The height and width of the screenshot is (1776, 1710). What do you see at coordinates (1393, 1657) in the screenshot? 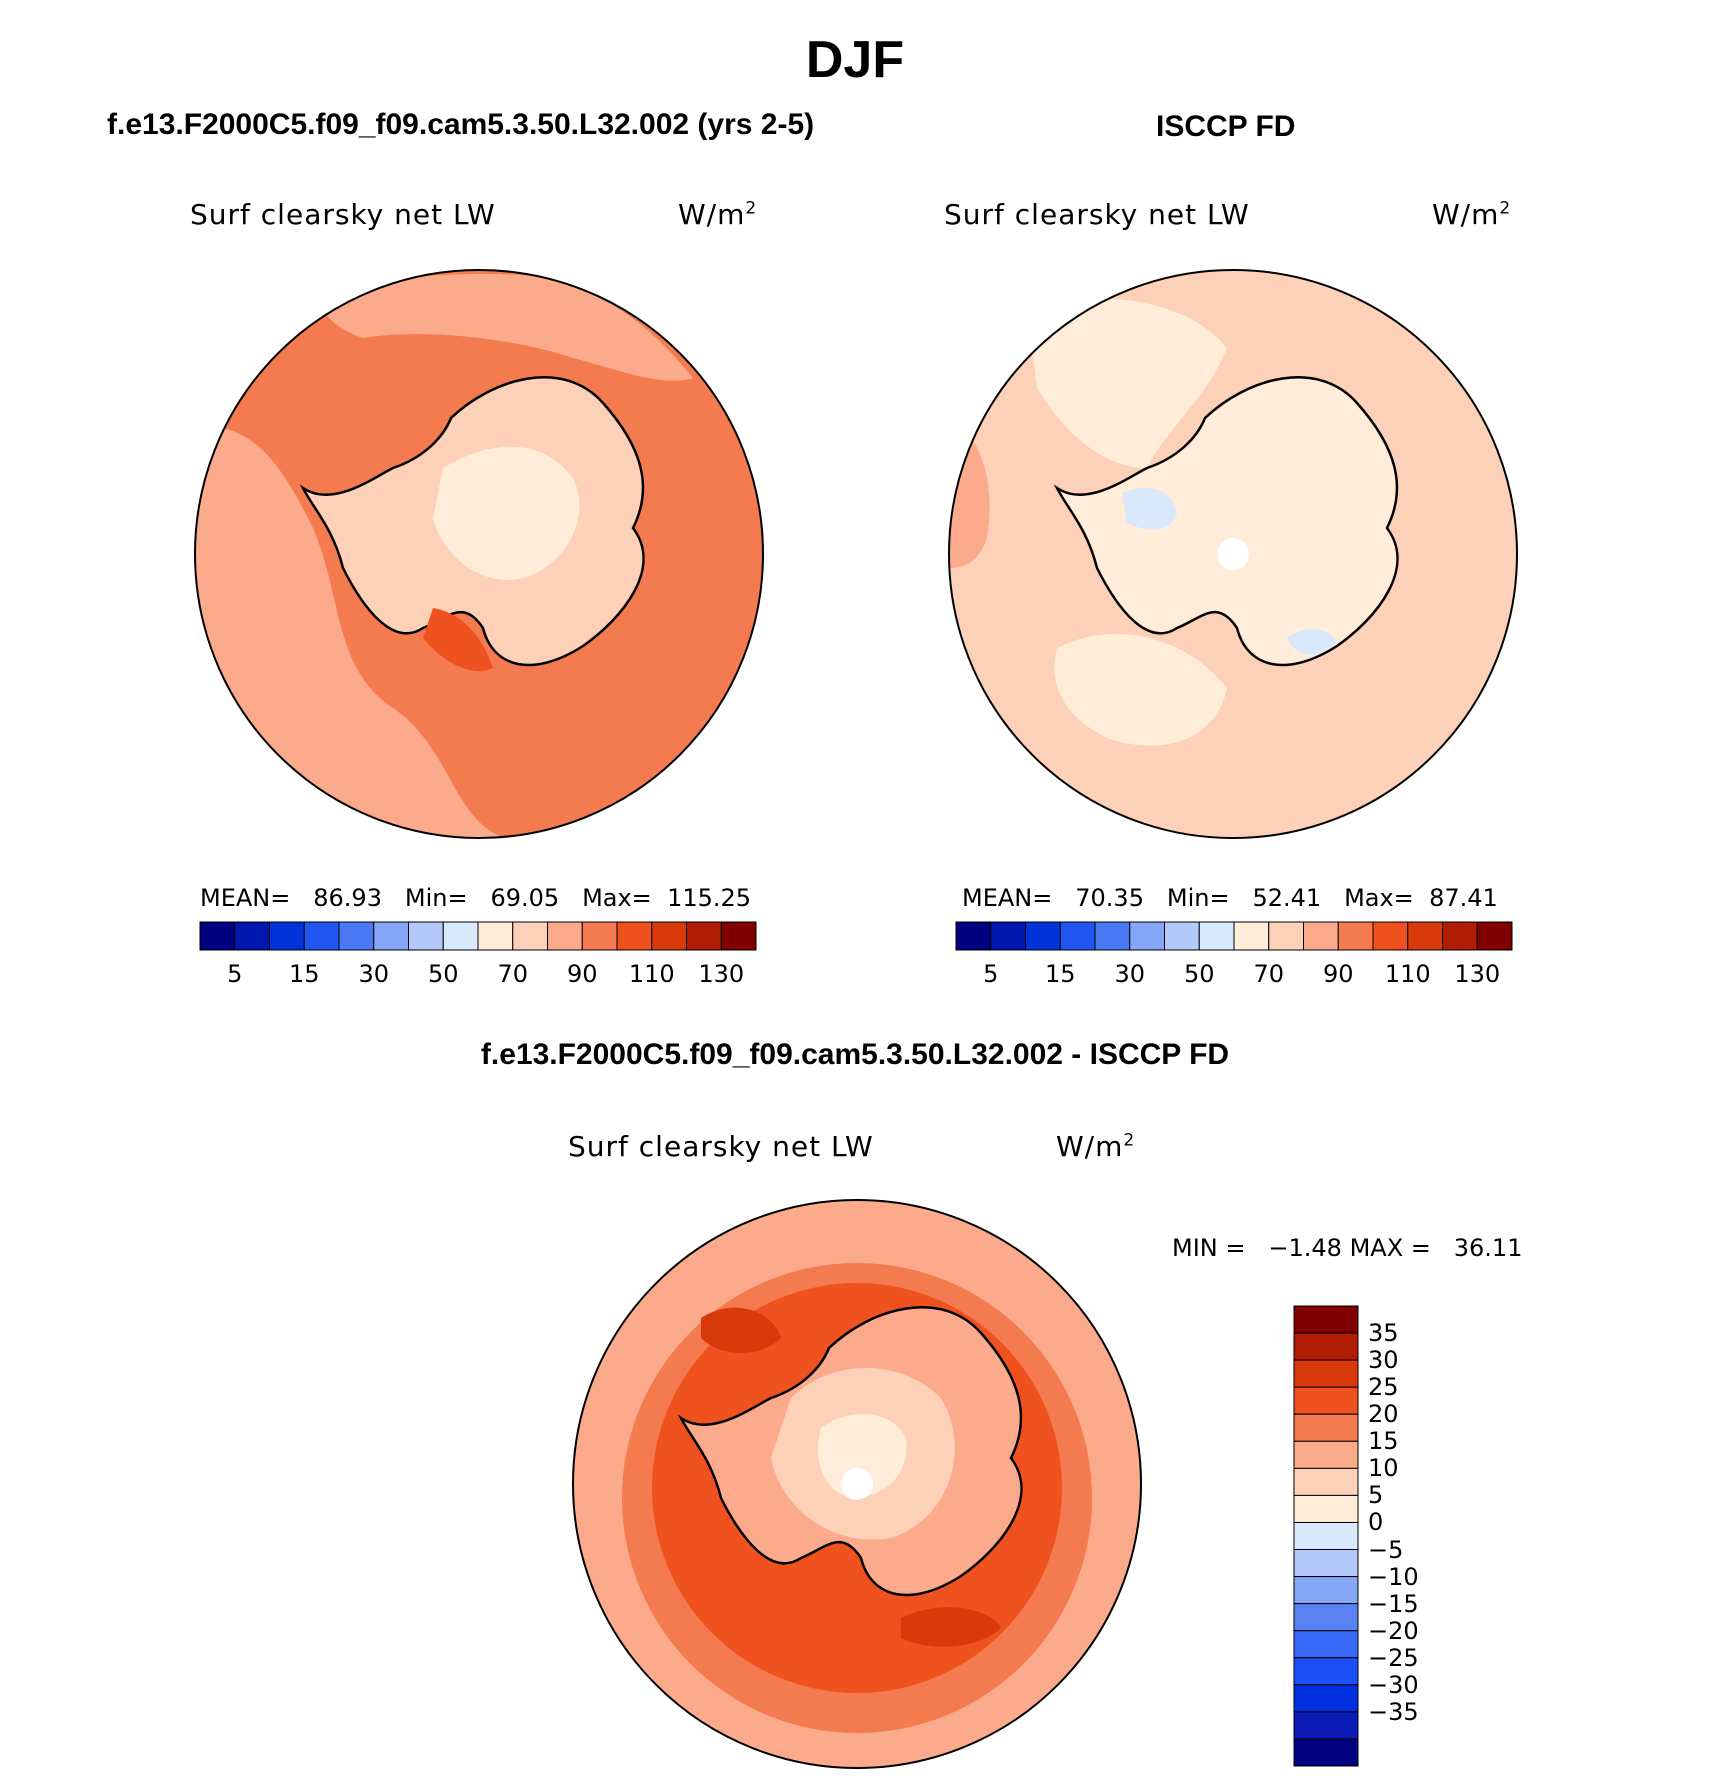
I see `tick-label: −25` at bounding box center [1393, 1657].